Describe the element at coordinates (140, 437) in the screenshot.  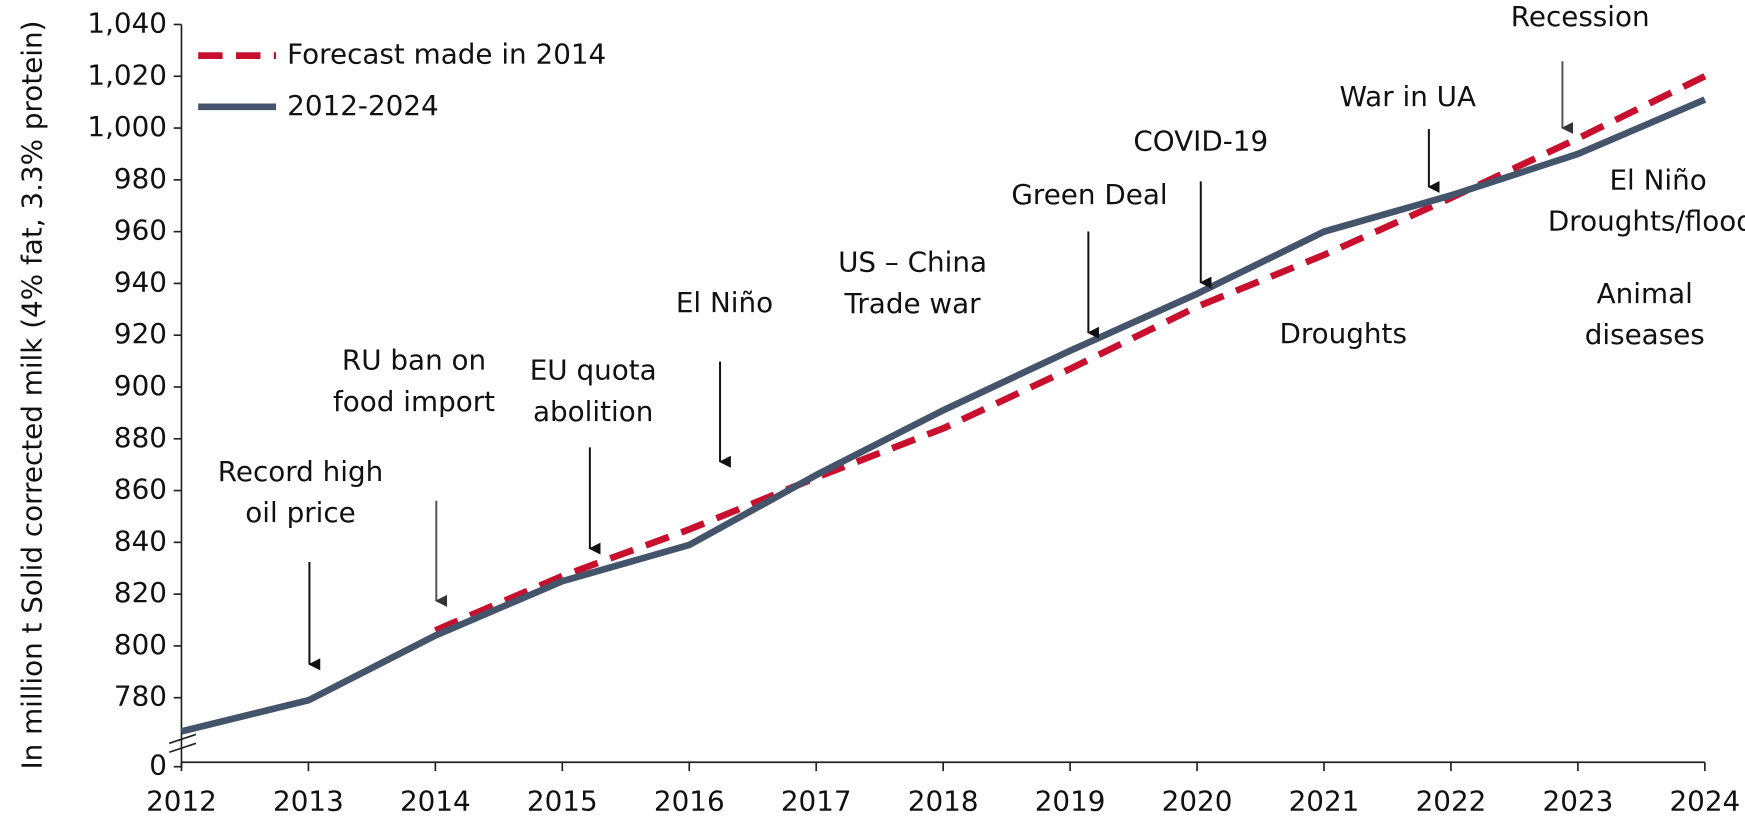
I see `y-tick-label: 880` at that location.